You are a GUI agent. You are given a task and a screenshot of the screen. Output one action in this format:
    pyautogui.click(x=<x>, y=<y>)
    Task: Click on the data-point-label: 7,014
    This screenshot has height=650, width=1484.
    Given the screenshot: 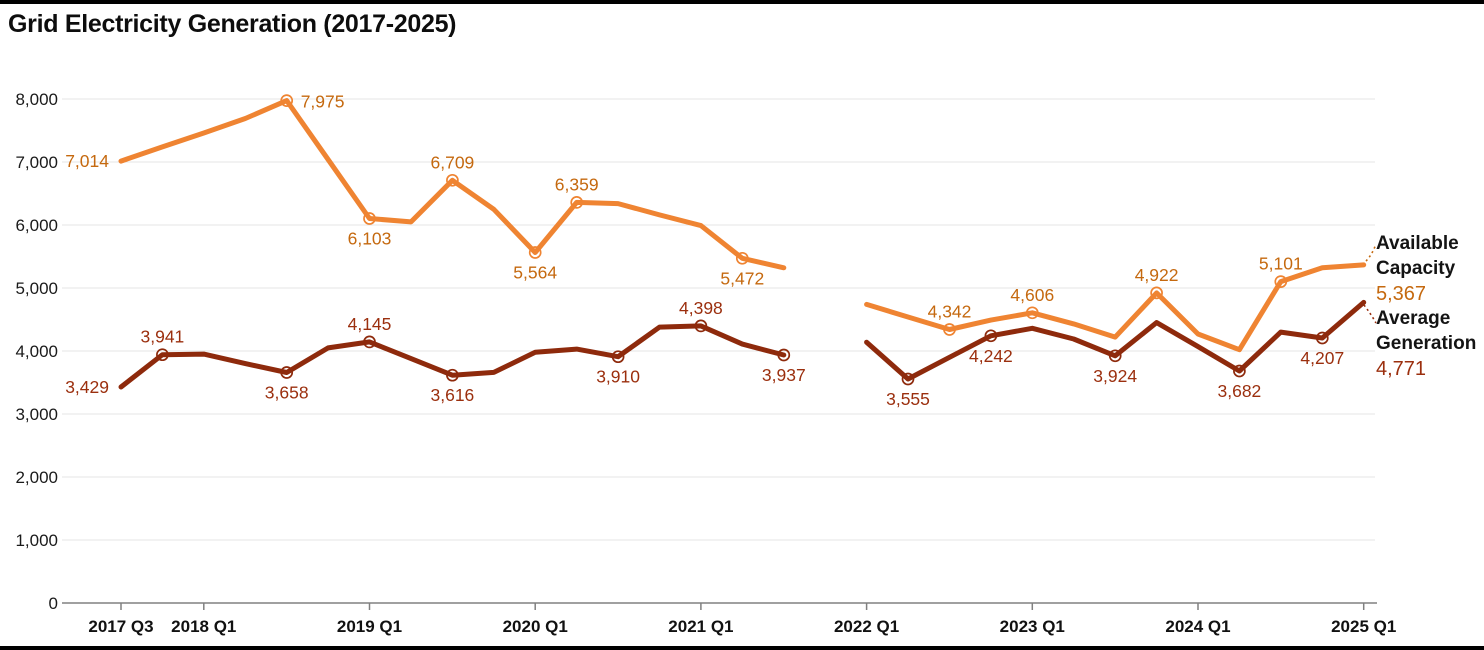 What is the action you would take?
    pyautogui.click(x=87, y=161)
    